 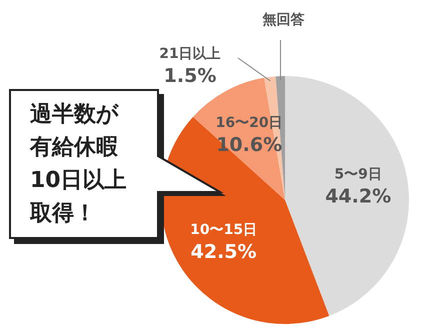 What do you see at coordinates (282, 20) in the screenshot?
I see `slice-label: 無回答` at bounding box center [282, 20].